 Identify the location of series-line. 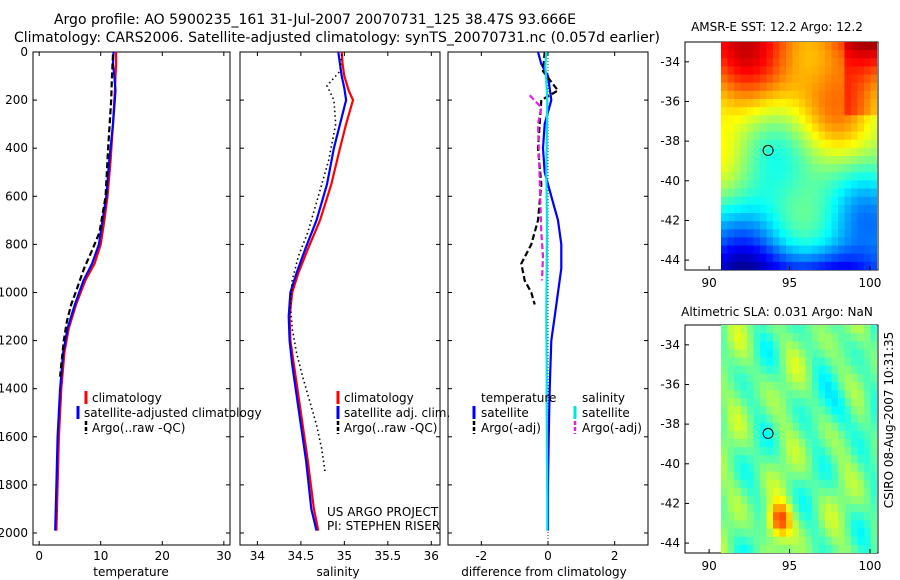
(317, 291).